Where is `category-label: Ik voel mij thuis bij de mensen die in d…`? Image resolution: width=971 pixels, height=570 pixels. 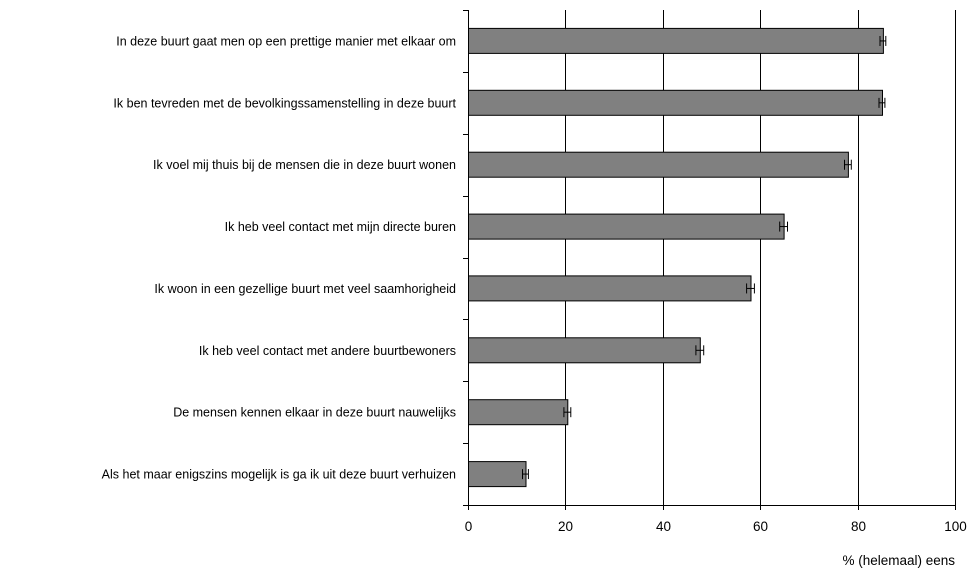 category-label: Ik voel mij thuis bij de mensen die in d… is located at coordinates (304, 165).